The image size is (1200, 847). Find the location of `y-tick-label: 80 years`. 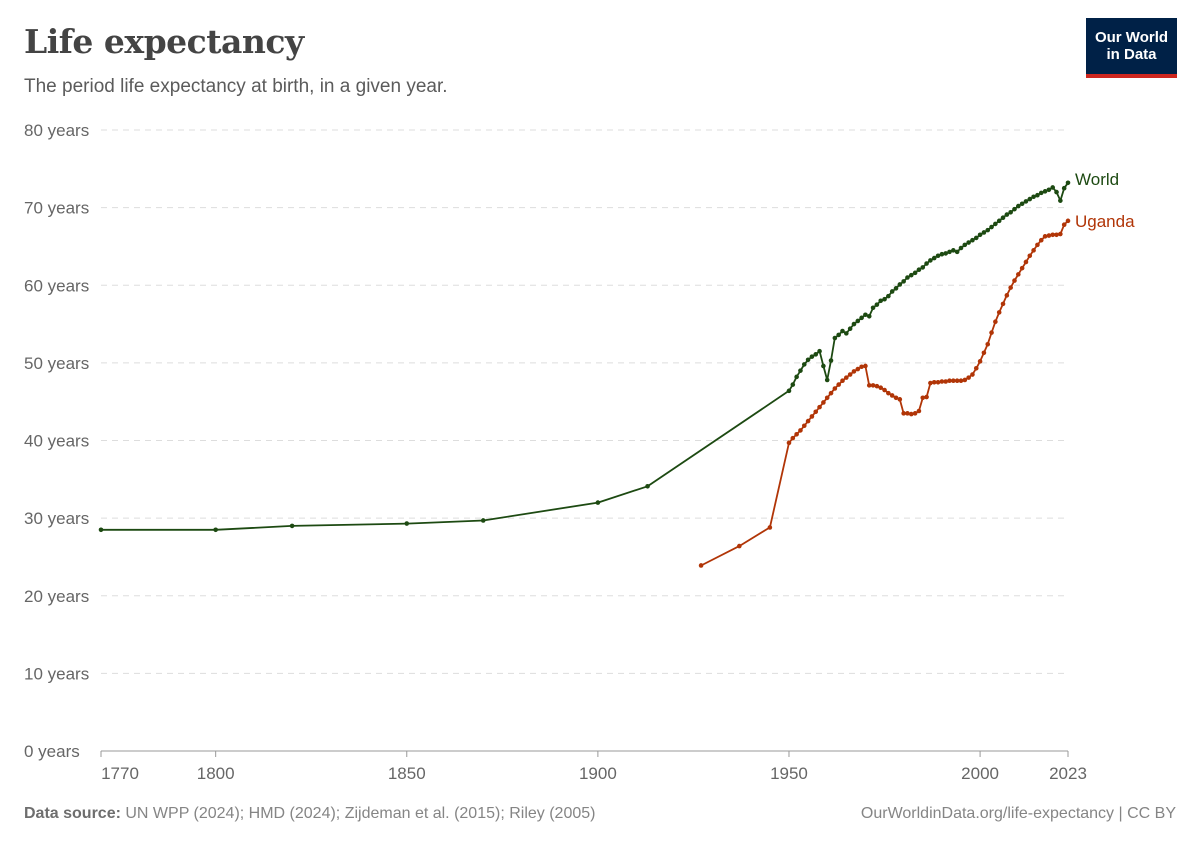

y-tick-label: 80 years is located at coordinates (56, 130).